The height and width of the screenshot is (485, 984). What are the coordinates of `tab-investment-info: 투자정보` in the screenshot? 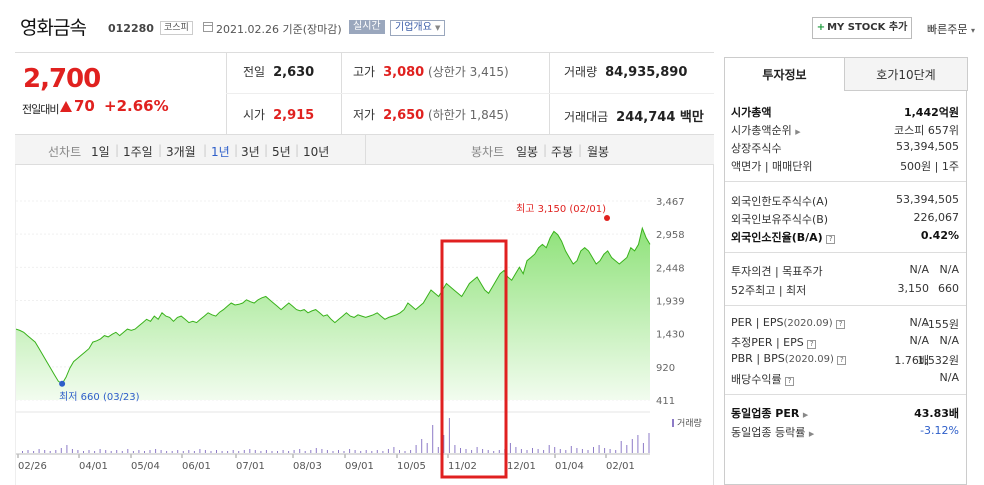 It's located at (784, 74).